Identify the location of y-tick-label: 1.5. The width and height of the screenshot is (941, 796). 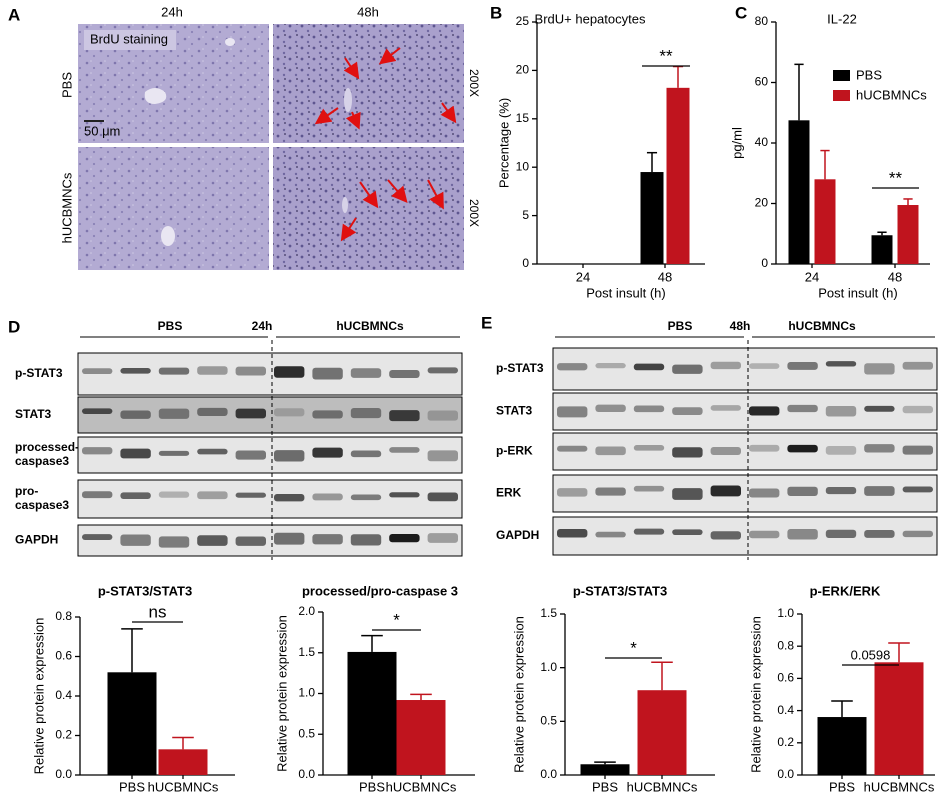
(306, 652).